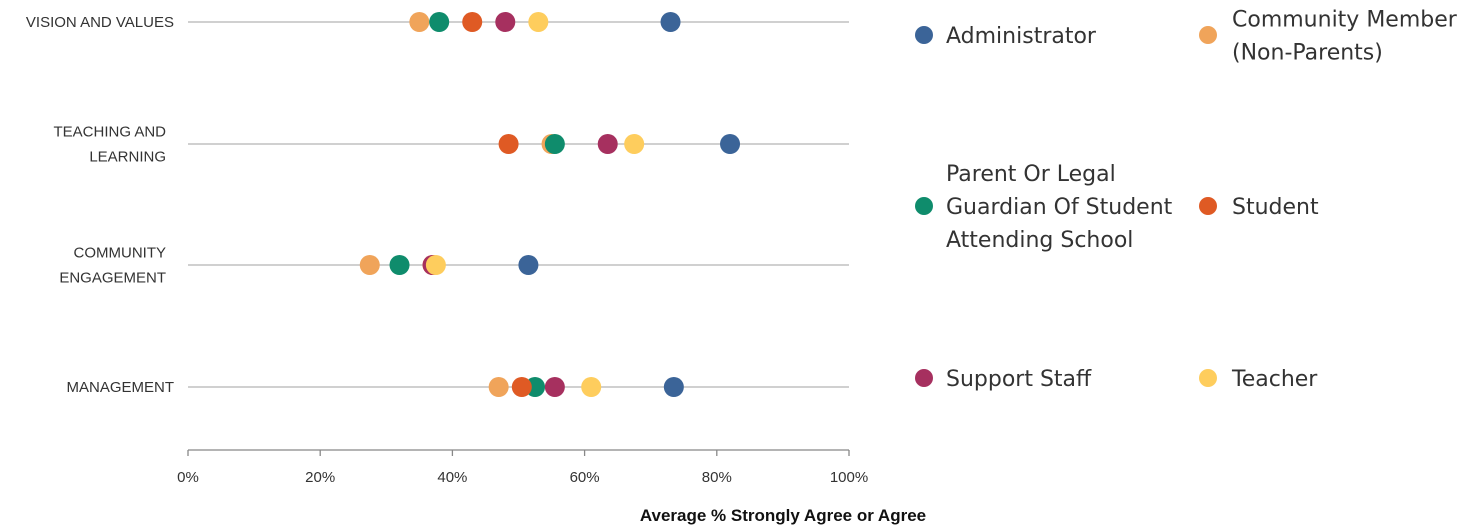 This screenshot has height=529, width=1479. I want to click on dot-community-member-non-parents-management, so click(498, 387).